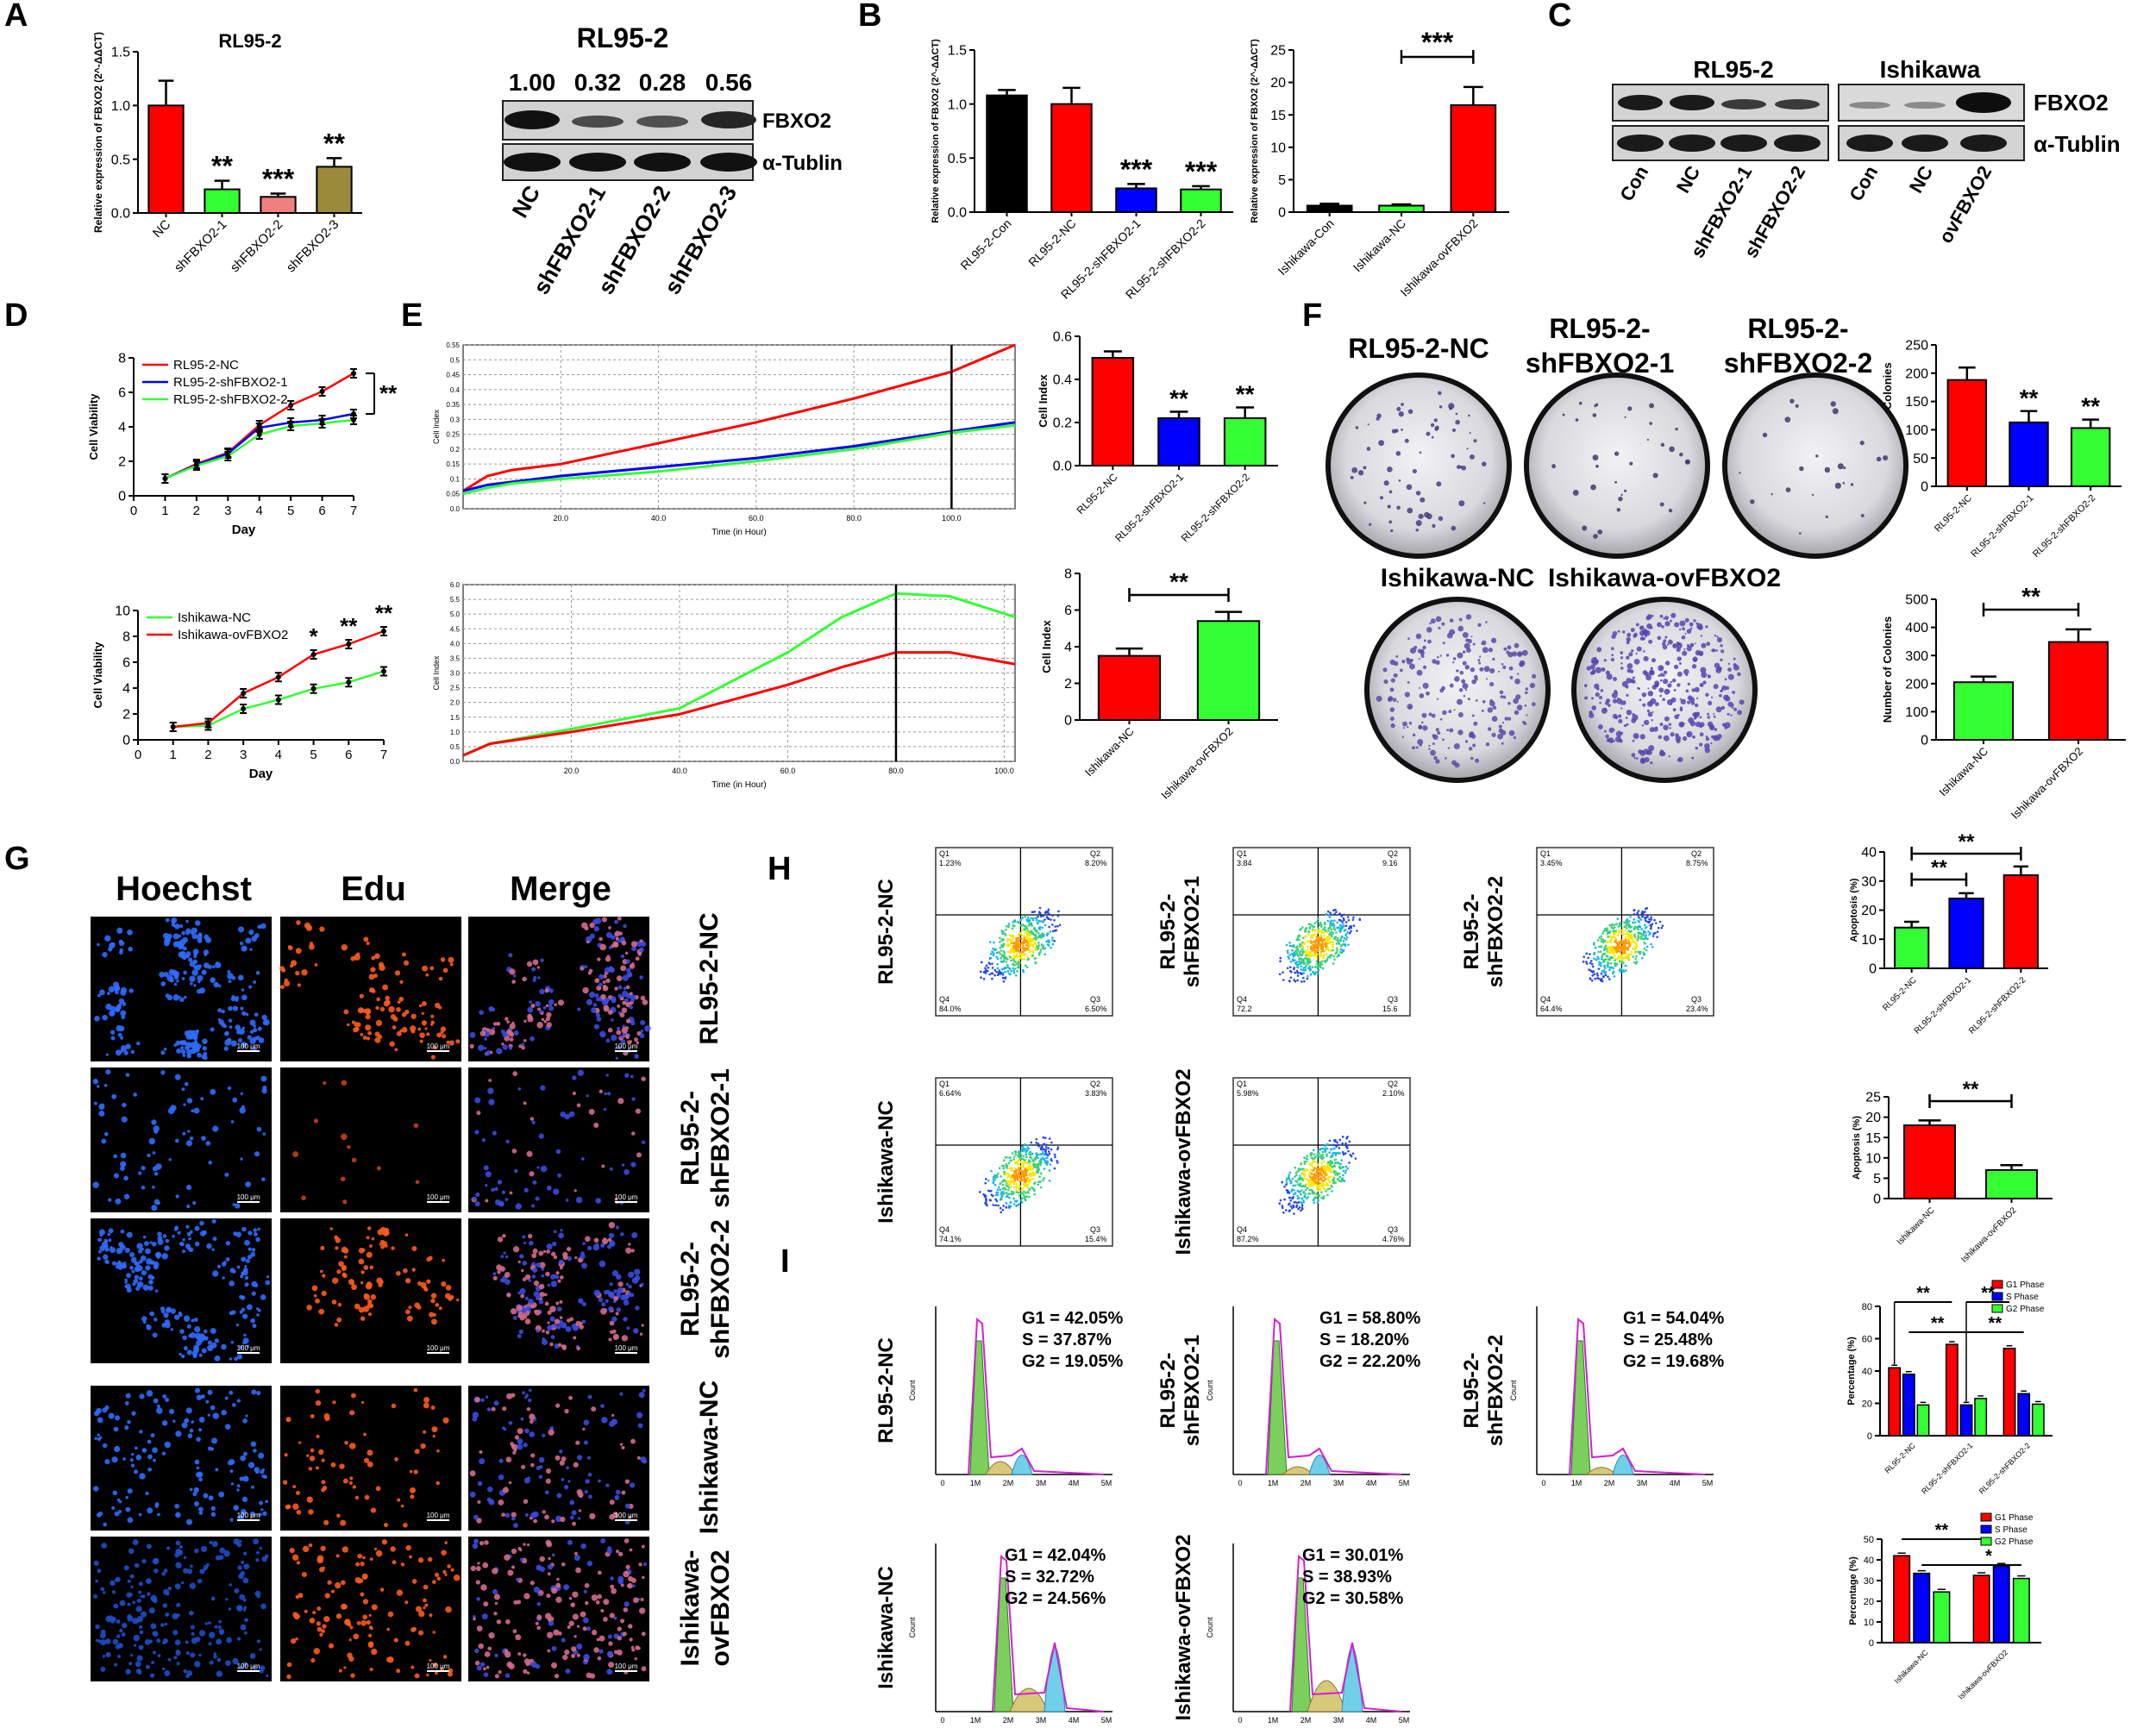 The height and width of the screenshot is (1728, 2156). I want to click on row-label: Ishikawa-, so click(690, 1608).